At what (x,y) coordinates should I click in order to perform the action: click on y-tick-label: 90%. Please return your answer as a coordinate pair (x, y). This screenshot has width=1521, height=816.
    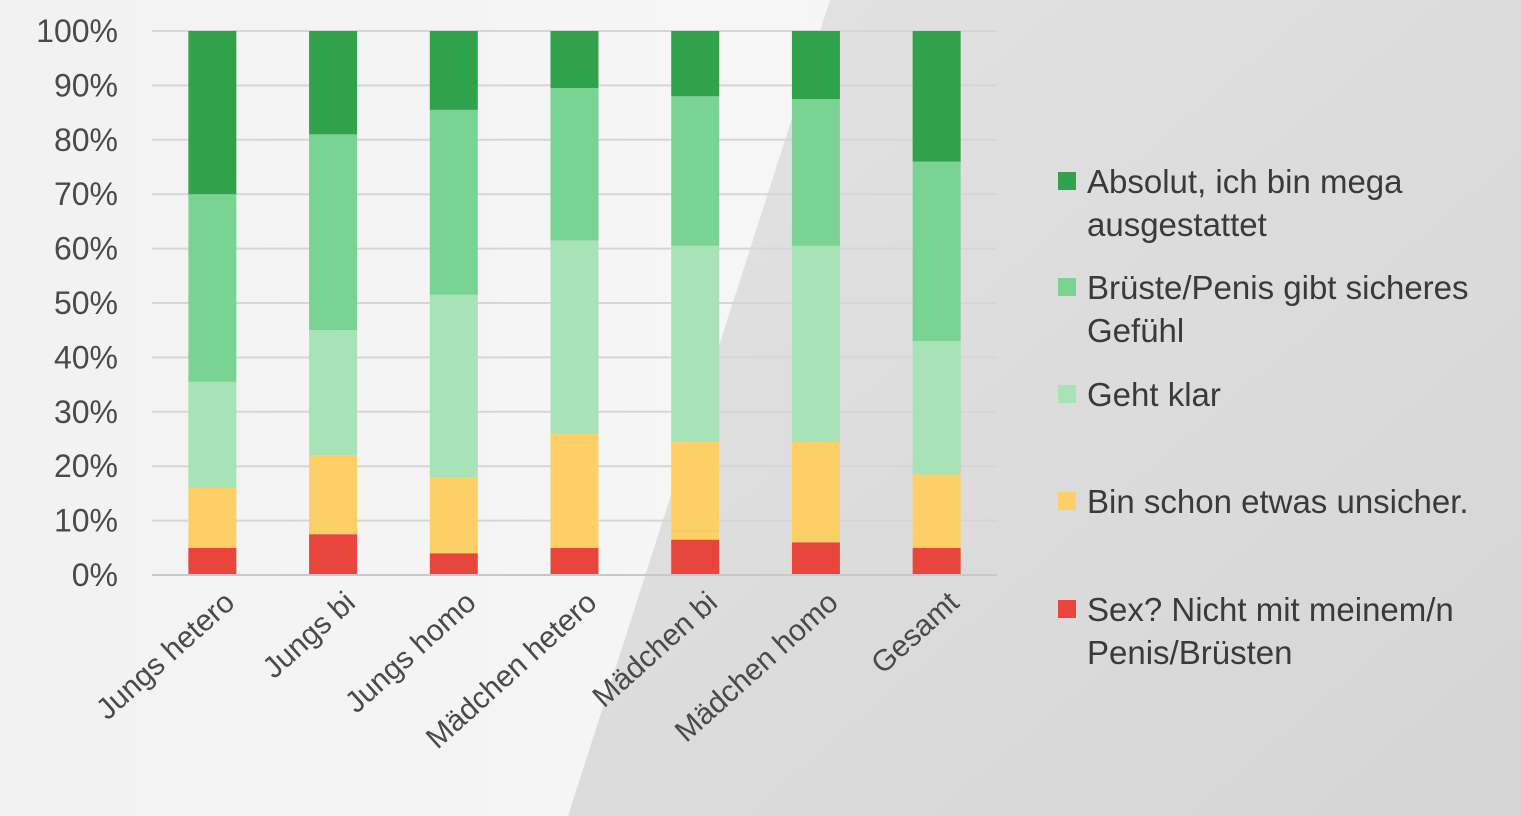
    Looking at the image, I should click on (86, 85).